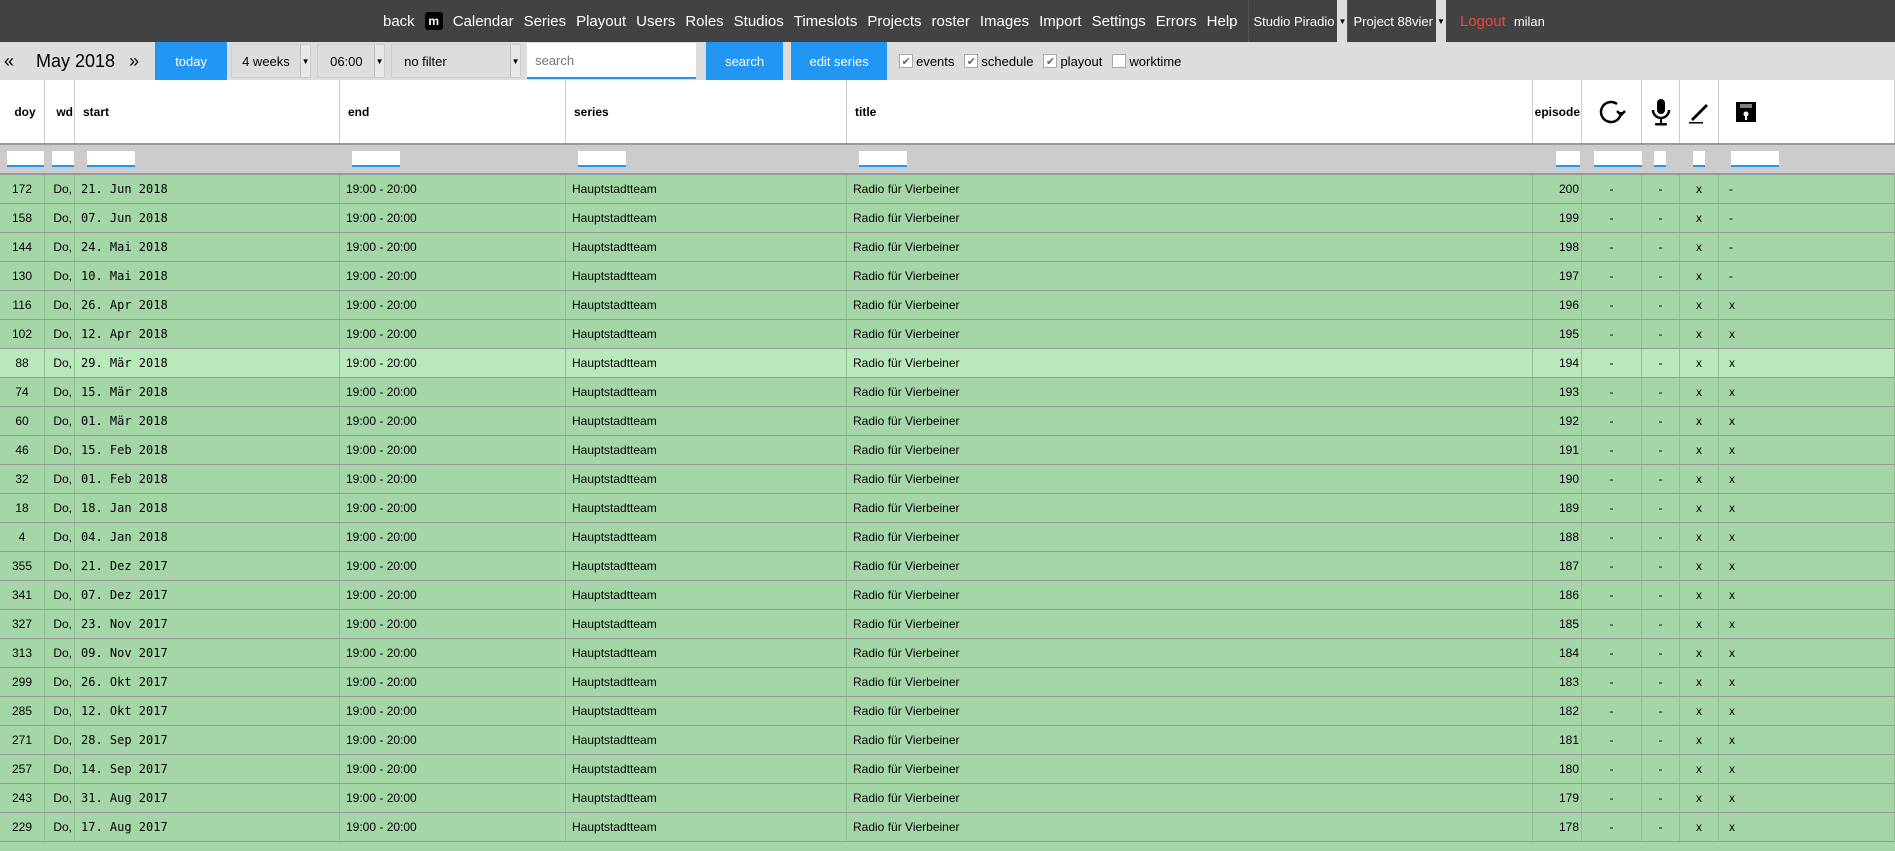 This screenshot has width=1895, height=851. Describe the element at coordinates (1004, 21) in the screenshot. I see `nav-images: Images` at that location.